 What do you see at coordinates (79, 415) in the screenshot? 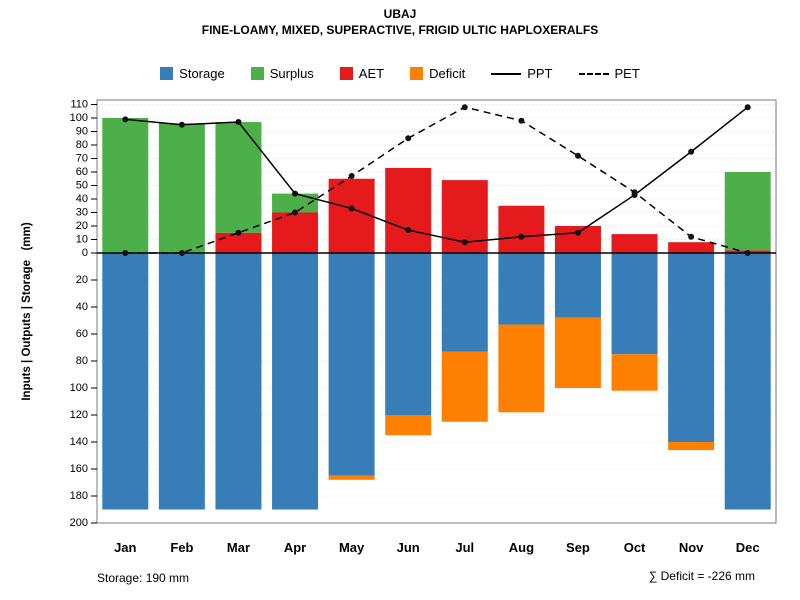
I see `y-tick-label: 120` at bounding box center [79, 415].